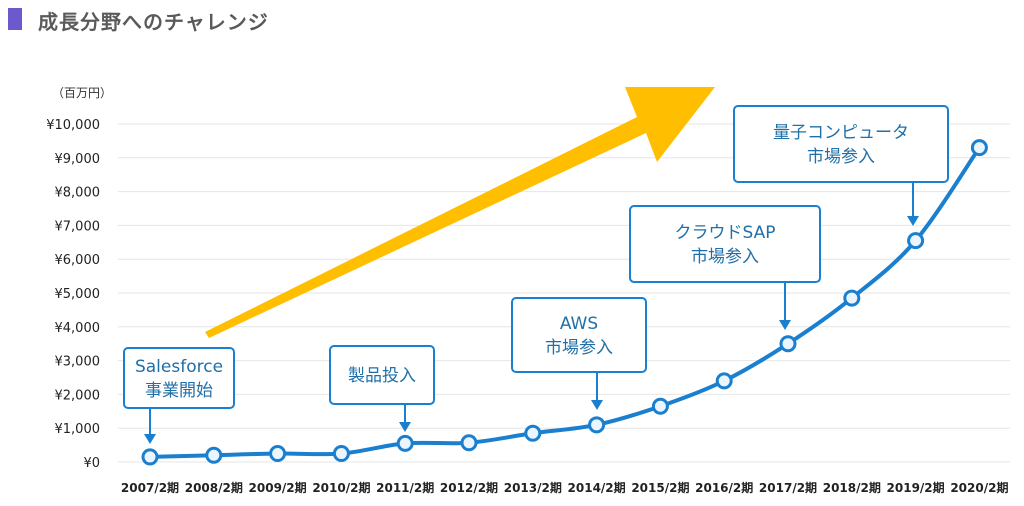 The width and height of the screenshot is (1024, 506). I want to click on callout-label: Salesforce, so click(179, 367).